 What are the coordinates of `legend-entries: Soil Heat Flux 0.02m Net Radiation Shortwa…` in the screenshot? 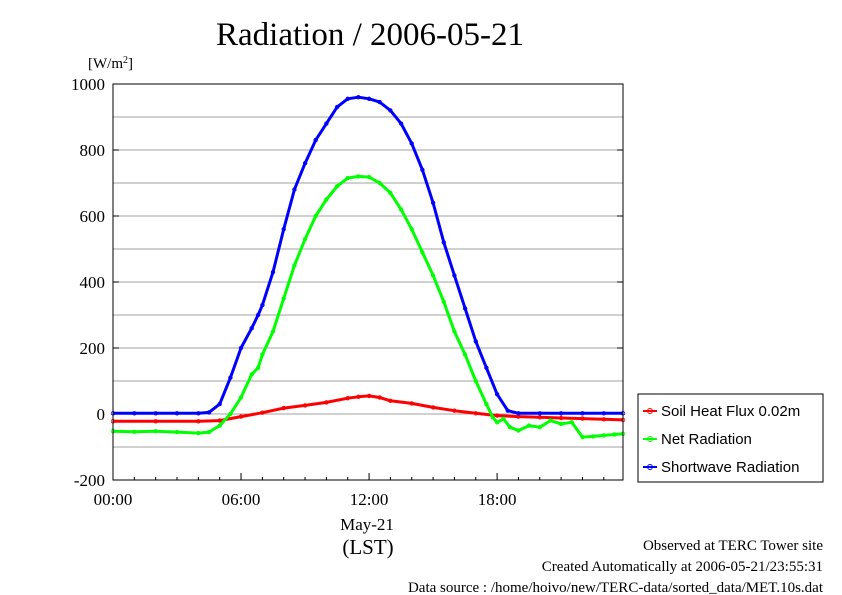 It's located at (721, 439).